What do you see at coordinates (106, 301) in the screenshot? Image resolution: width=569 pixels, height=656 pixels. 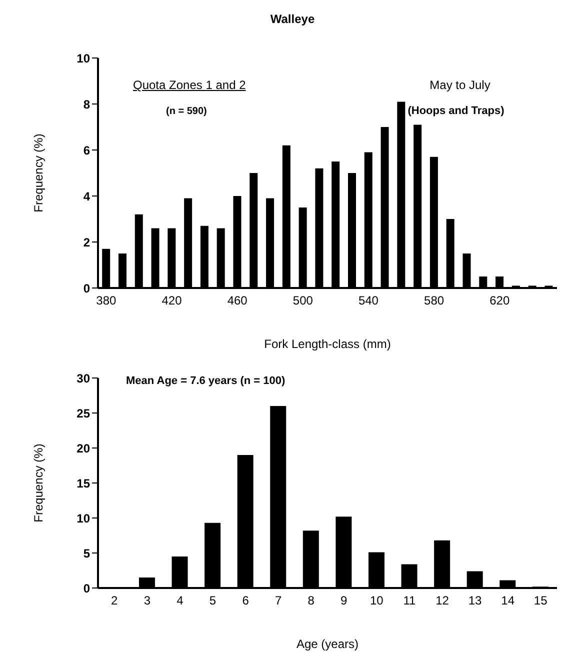 I see `x-tick-label: 380` at bounding box center [106, 301].